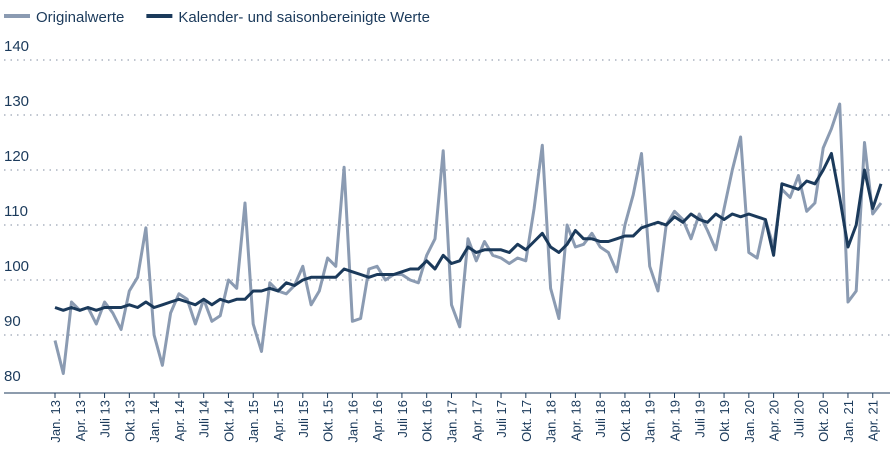 Image resolution: width=894 pixels, height=458 pixels. Describe the element at coordinates (427, 421) in the screenshot. I see `x-tick-label: Okt. 16` at that location.